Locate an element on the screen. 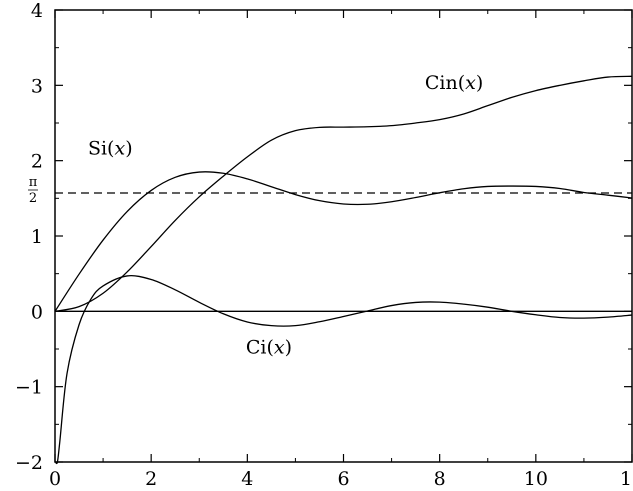 The width and height of the screenshot is (633, 491). x-tick-label: 0 is located at coordinates (55, 479).